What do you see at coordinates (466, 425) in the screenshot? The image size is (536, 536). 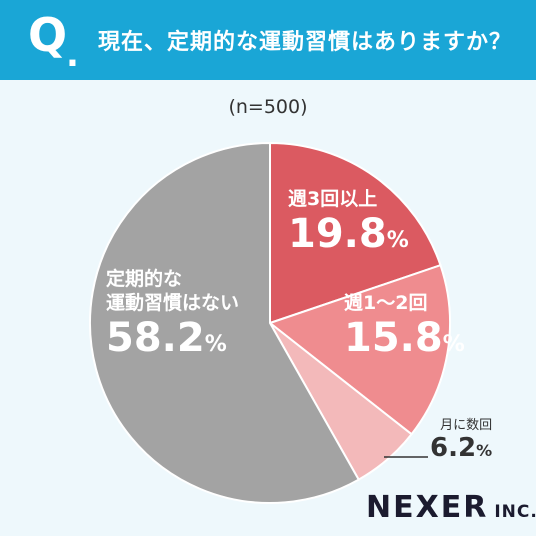 I see `slice-name: 月に数回` at bounding box center [466, 425].